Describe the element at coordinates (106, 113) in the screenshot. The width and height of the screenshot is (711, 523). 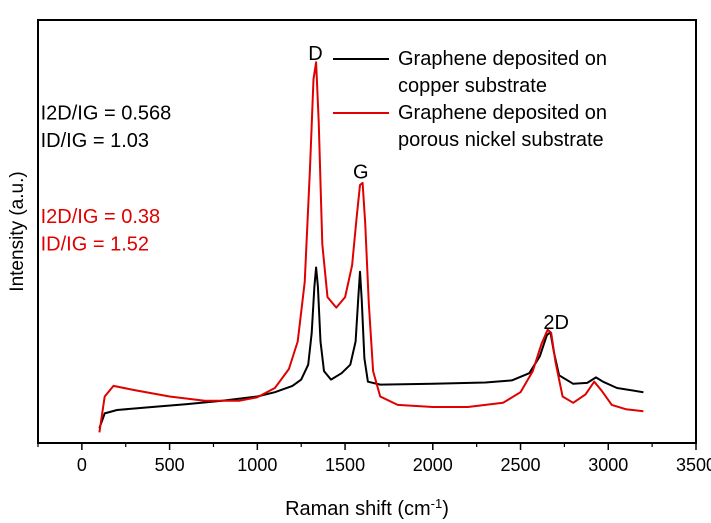
I see `ratio-annotation: I2D/IG = 0.568` at that location.